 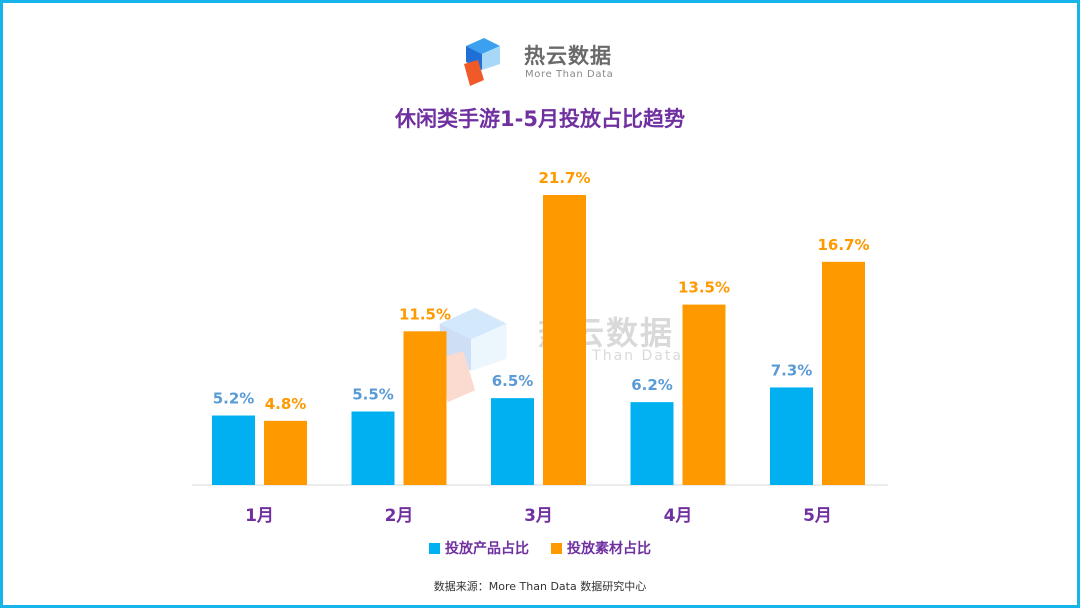 What do you see at coordinates (540, 548) in the screenshot?
I see `legend: 投放产品占比 投放素材占比` at bounding box center [540, 548].